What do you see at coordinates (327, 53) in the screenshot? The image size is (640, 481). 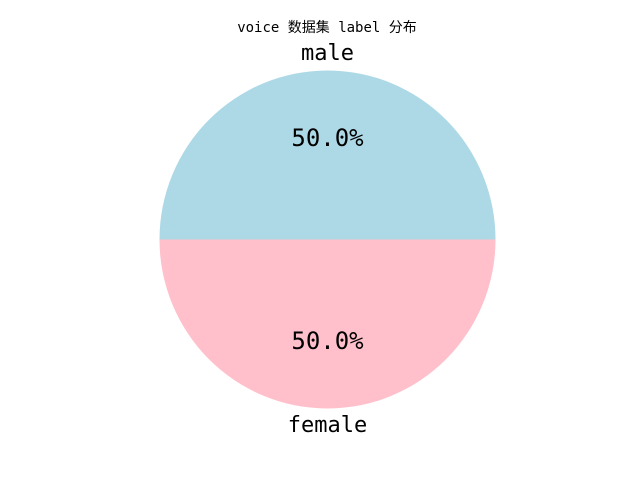 I see `slice-label-male: male` at bounding box center [327, 53].